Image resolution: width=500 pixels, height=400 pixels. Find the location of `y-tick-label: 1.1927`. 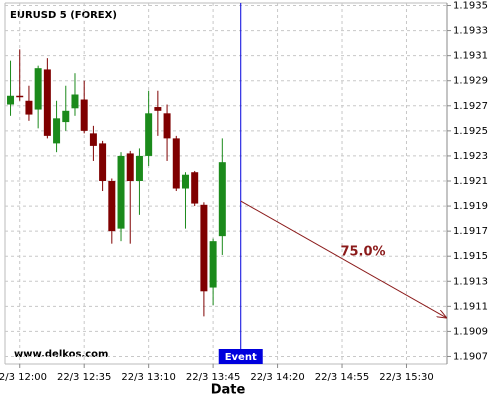

y-tick-label: 1.1927 is located at coordinates (470, 106).